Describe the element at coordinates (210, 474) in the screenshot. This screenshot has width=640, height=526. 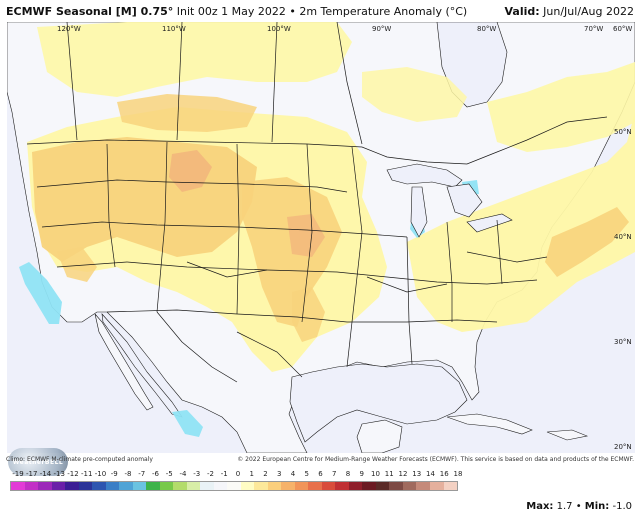
I see `scale-label: -2` at that location.